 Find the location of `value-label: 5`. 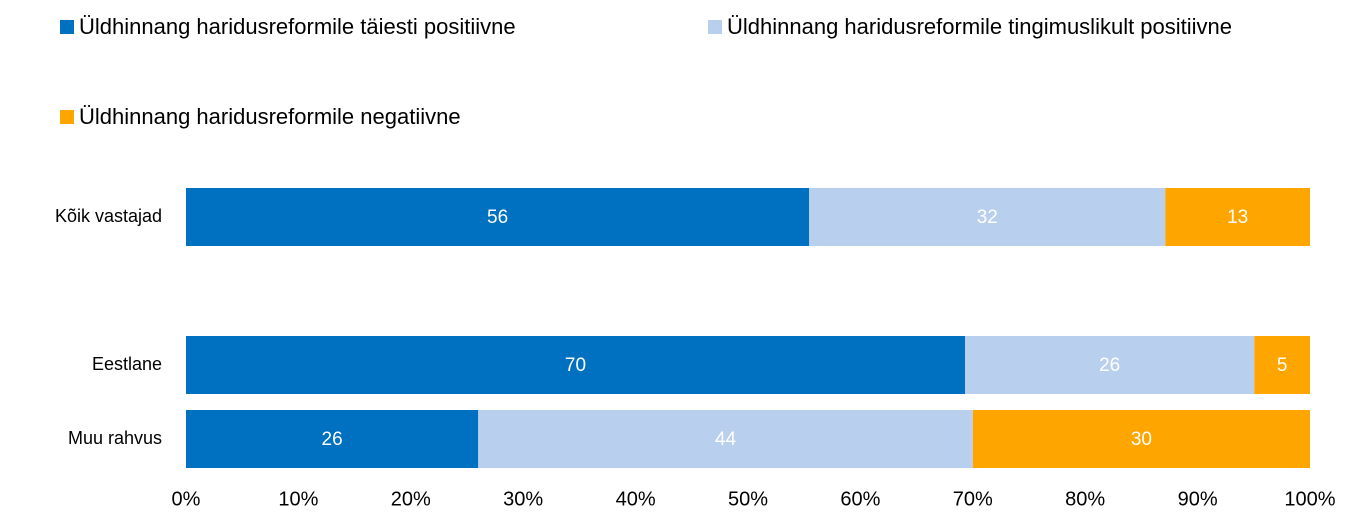

value-label: 5 is located at coordinates (1282, 365).